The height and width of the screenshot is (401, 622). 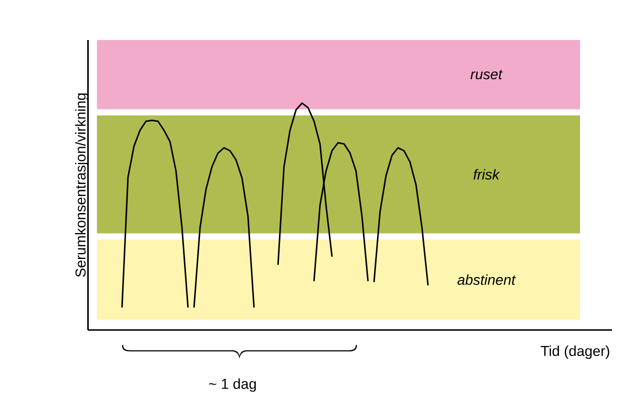 I want to click on band-label: abstinent, so click(x=486, y=279).